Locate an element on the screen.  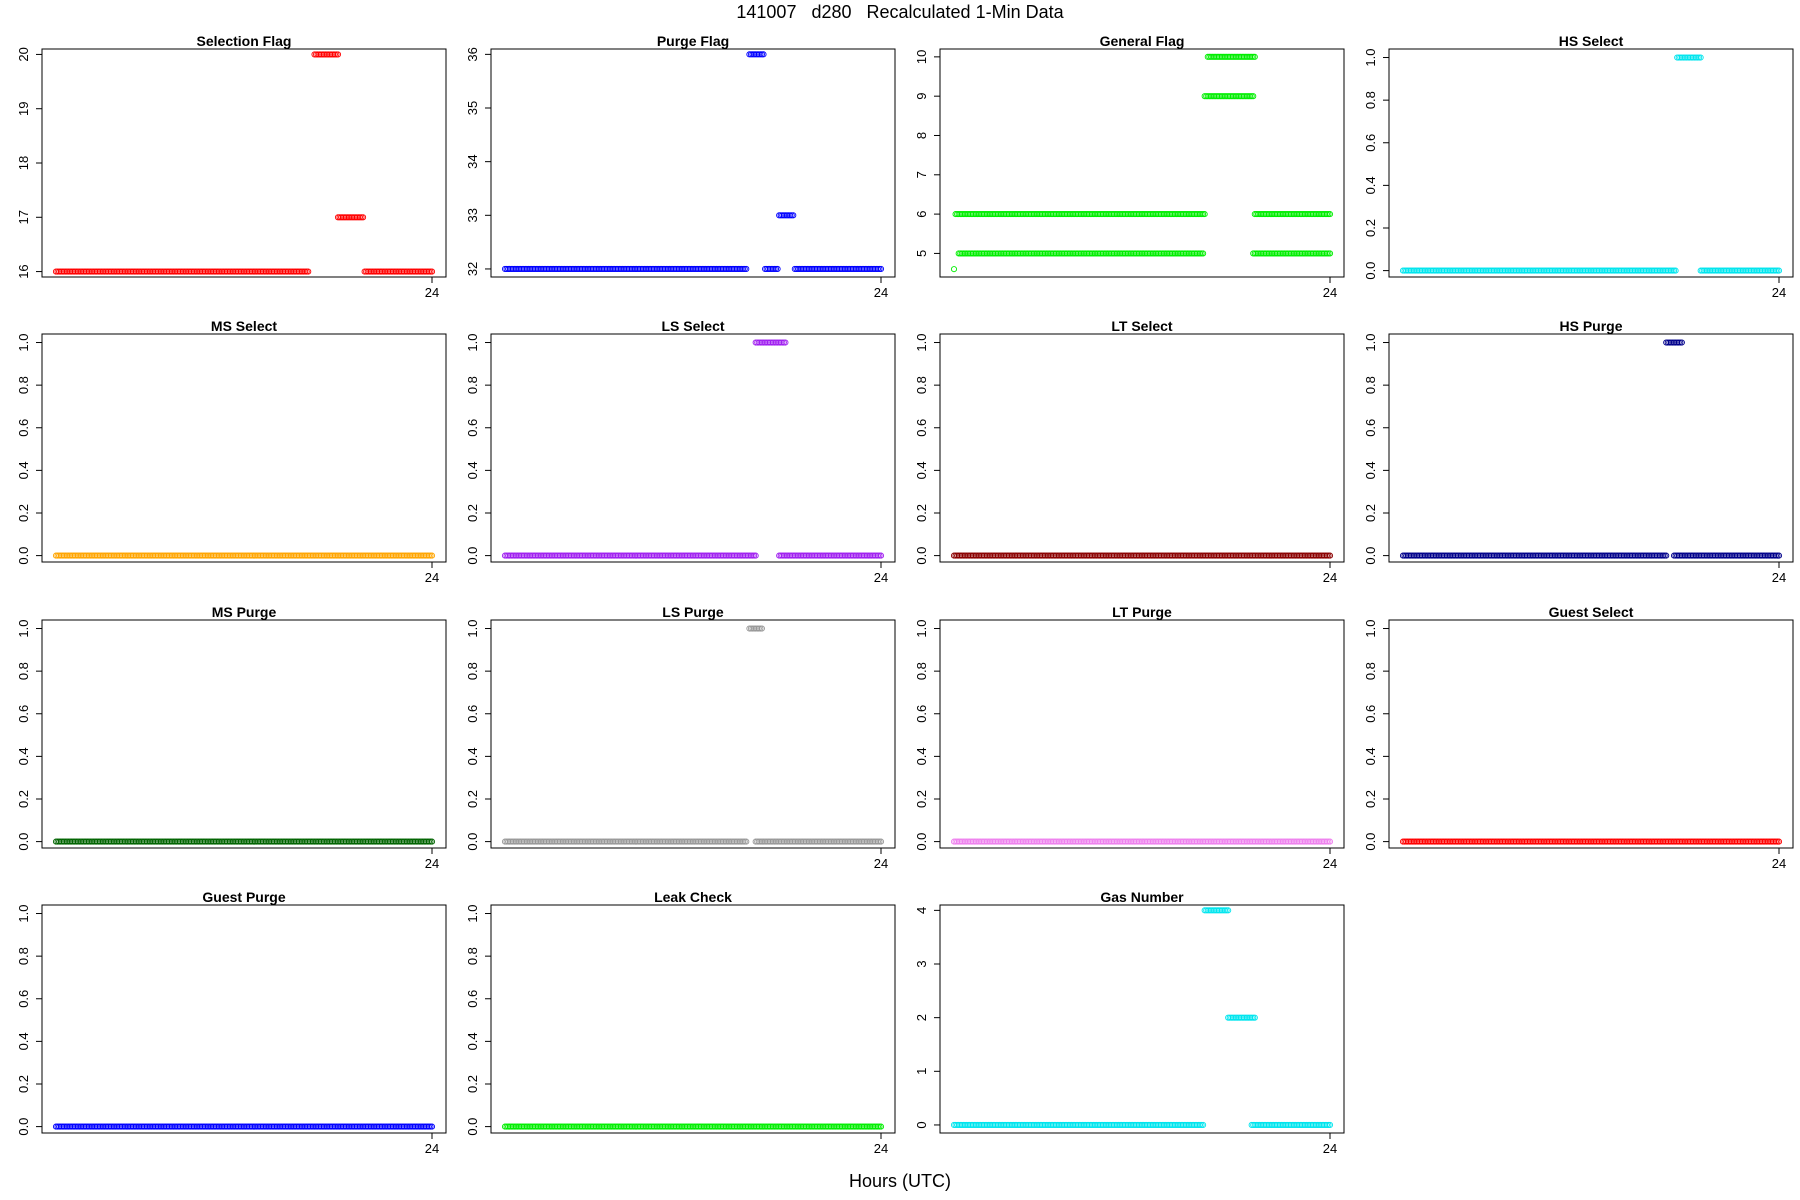
panel-title: HS Select is located at coordinates (1591, 41).